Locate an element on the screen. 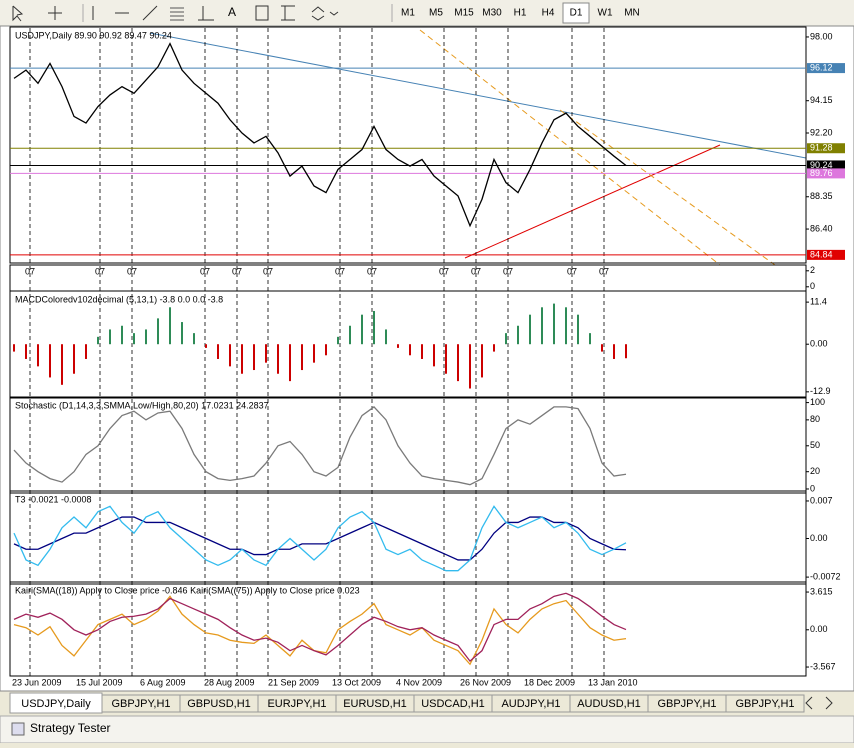  y-tick-label: -12.9 is located at coordinates (820, 391).